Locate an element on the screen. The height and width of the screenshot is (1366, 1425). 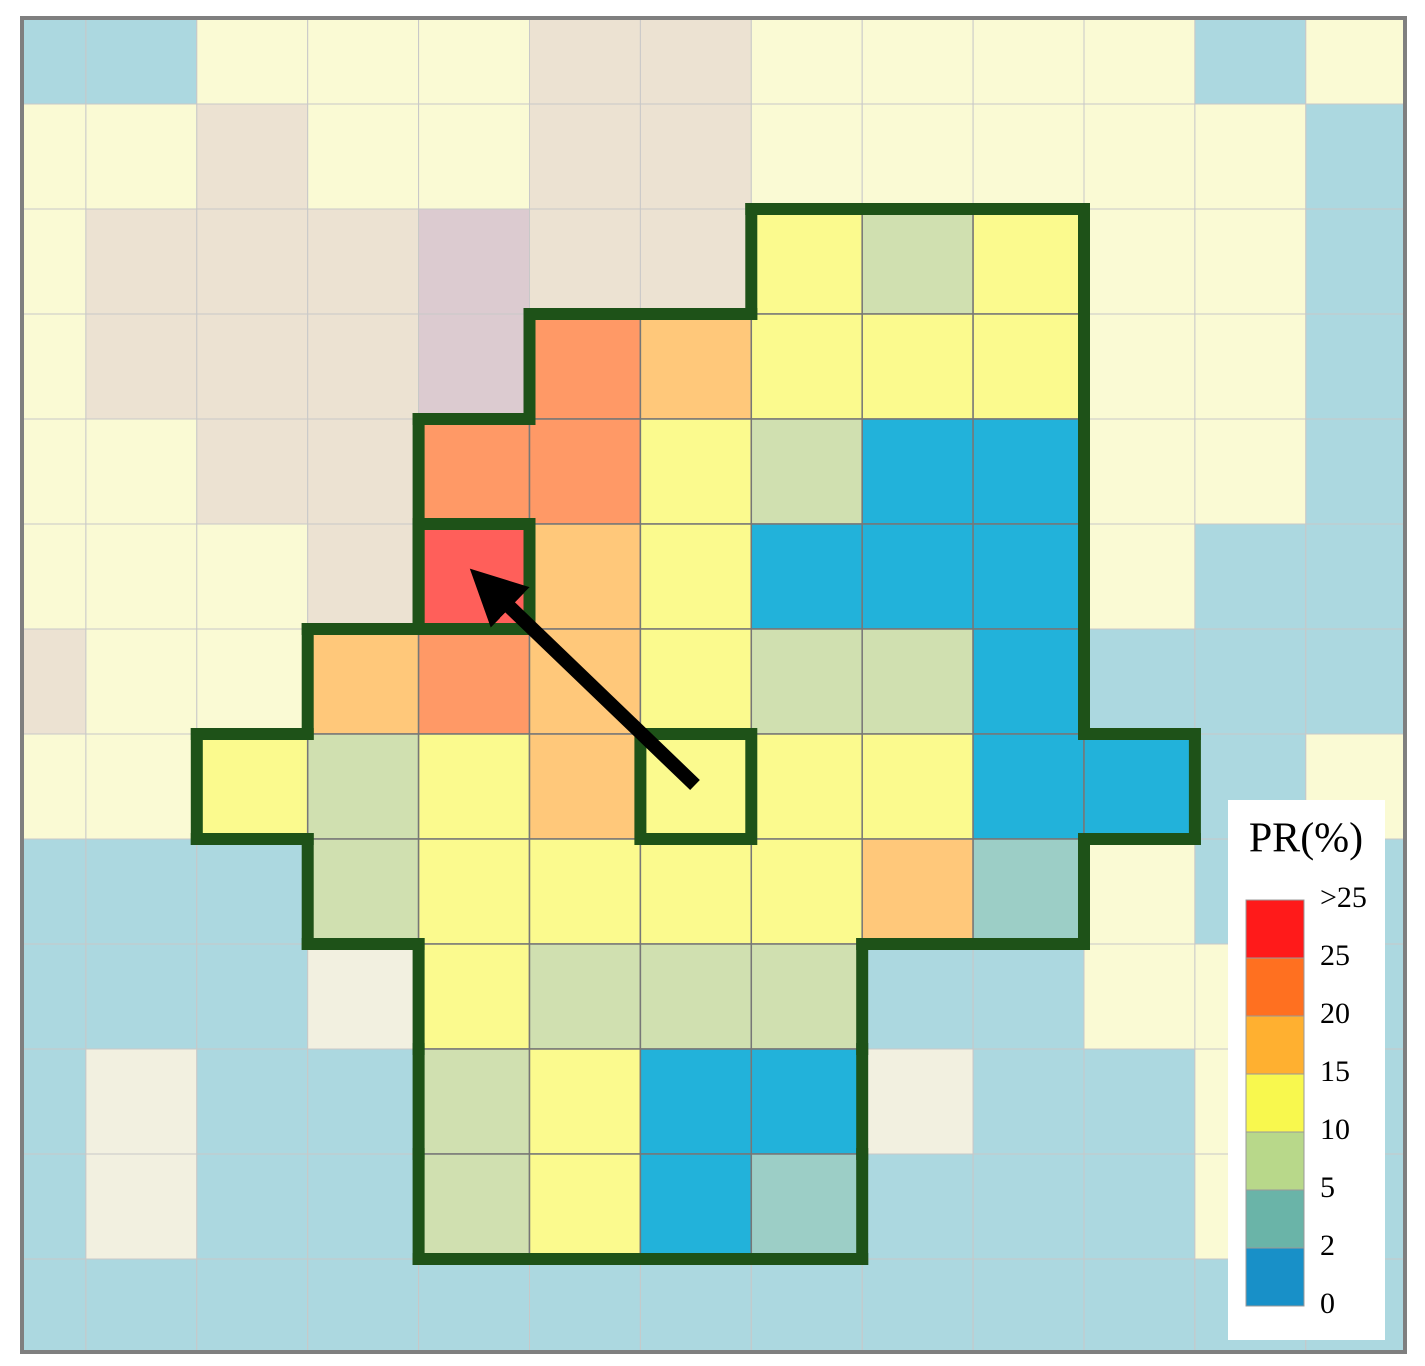
legend-label: 0 is located at coordinates (1327, 1303).